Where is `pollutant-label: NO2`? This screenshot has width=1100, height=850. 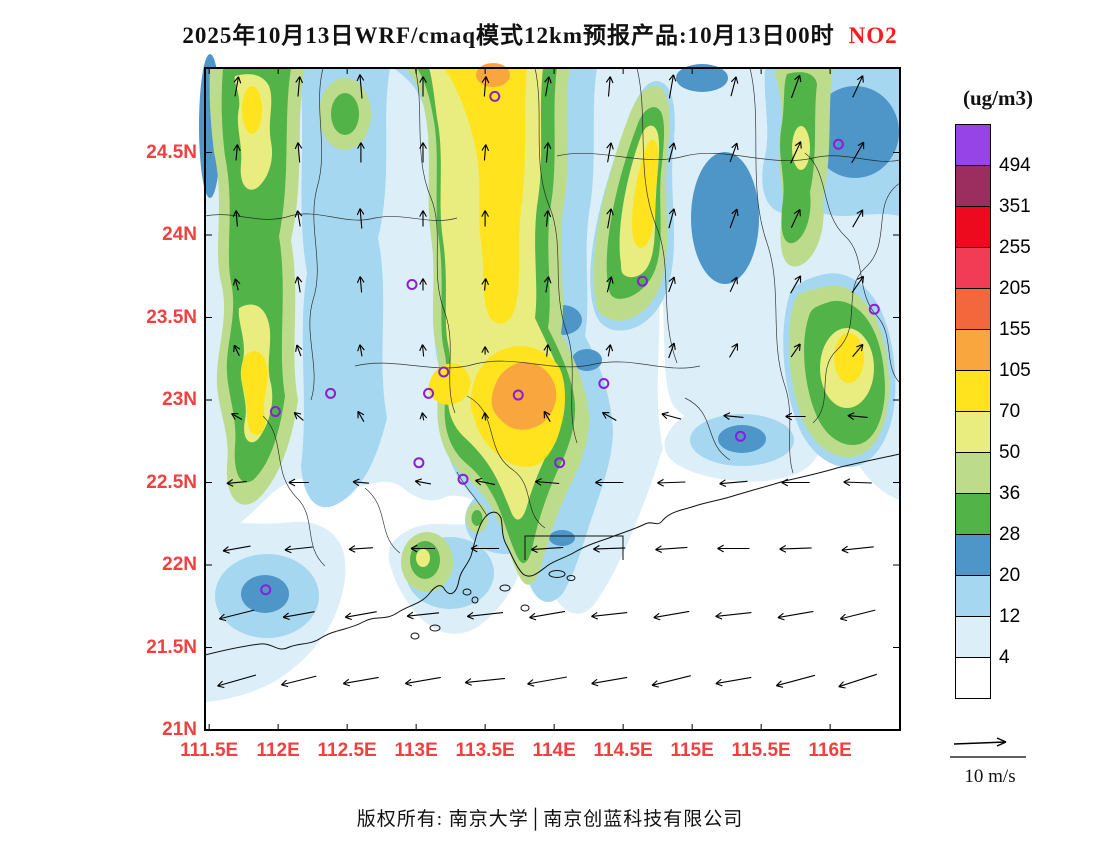 pollutant-label: NO2 is located at coordinates (873, 35).